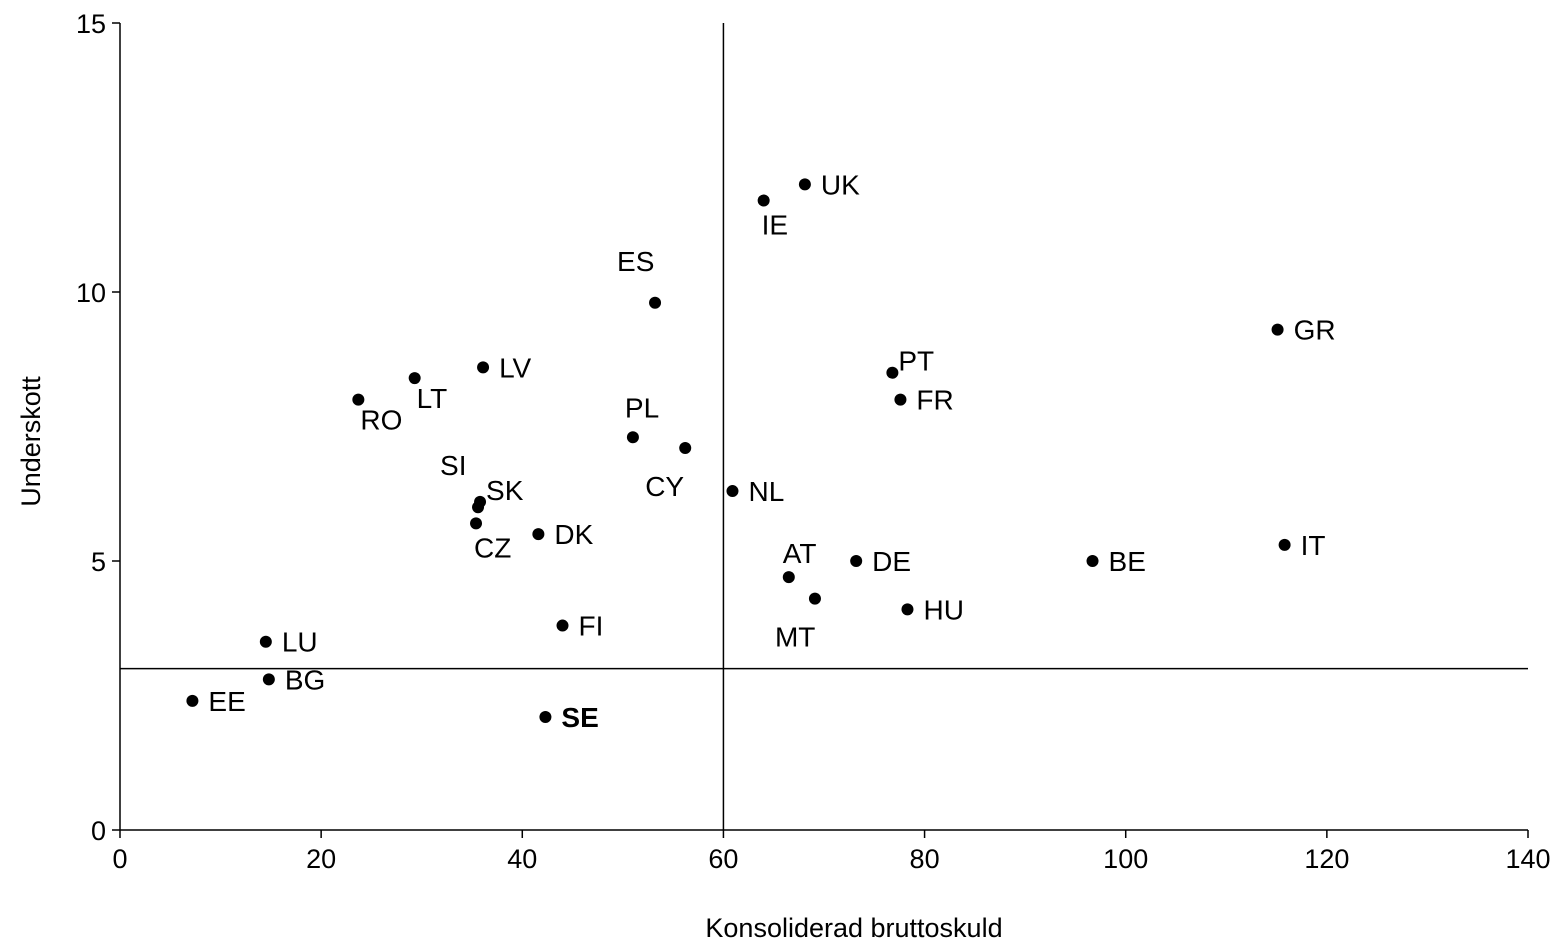 The width and height of the screenshot is (1563, 944). Describe the element at coordinates (91, 24) in the screenshot. I see `y-tick-label: 15` at that location.